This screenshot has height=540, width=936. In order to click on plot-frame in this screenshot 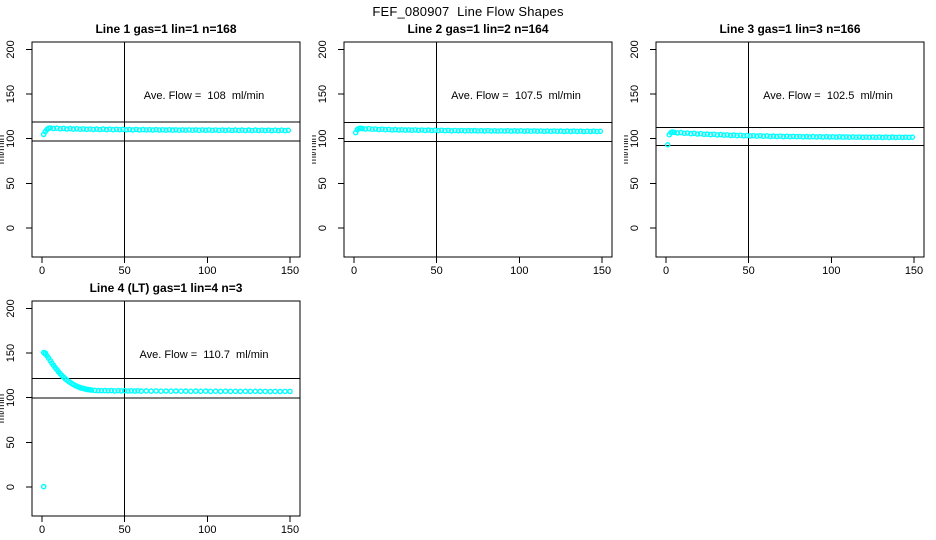, I will do `click(478, 149)`.